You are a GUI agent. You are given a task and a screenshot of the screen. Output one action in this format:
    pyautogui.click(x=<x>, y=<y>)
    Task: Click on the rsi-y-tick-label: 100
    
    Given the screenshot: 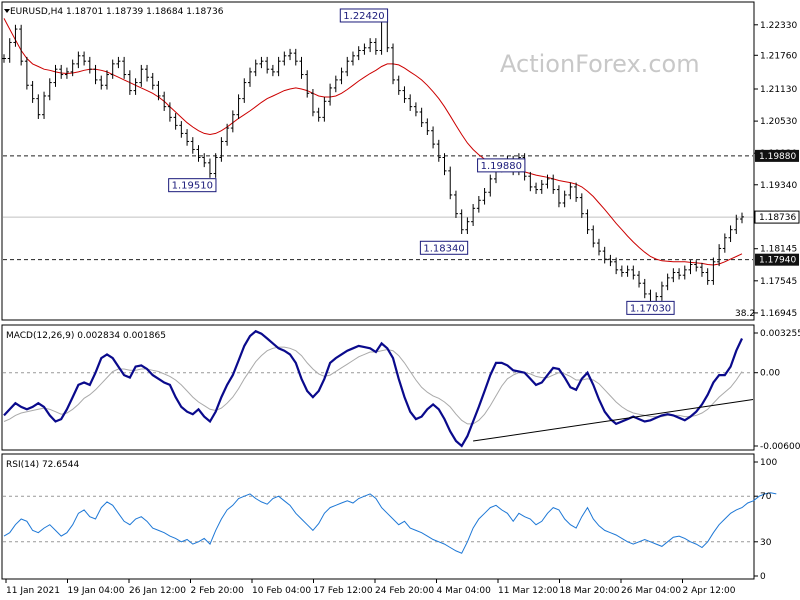 What is the action you would take?
    pyautogui.click(x=768, y=463)
    